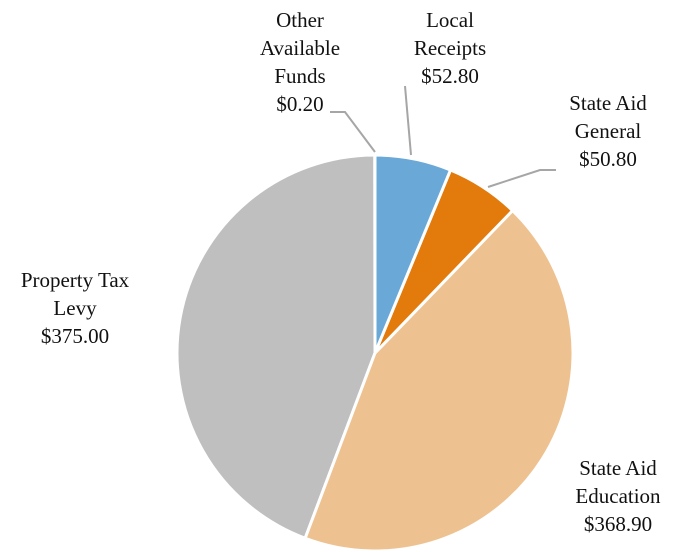  I want to click on slice-label: Local Receipts $52.80, so click(450, 48).